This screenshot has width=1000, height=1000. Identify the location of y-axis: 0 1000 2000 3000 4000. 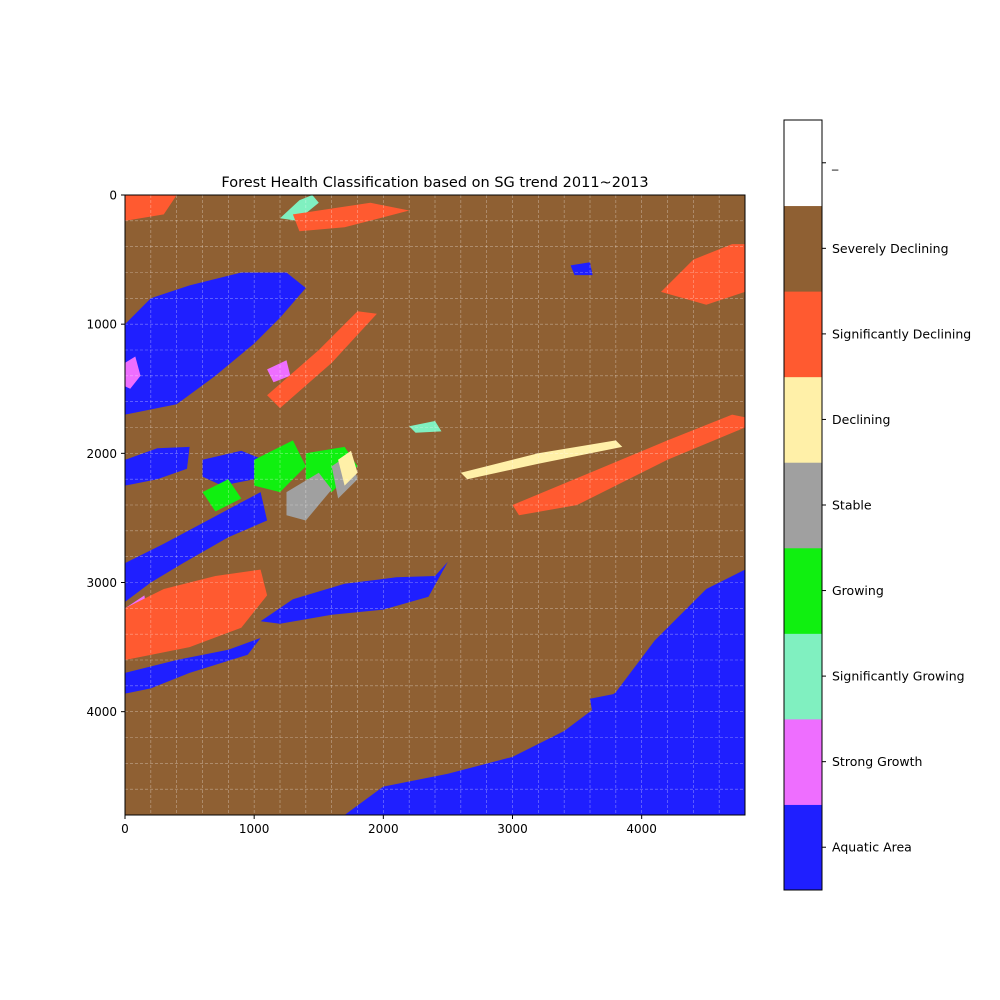
(105, 454).